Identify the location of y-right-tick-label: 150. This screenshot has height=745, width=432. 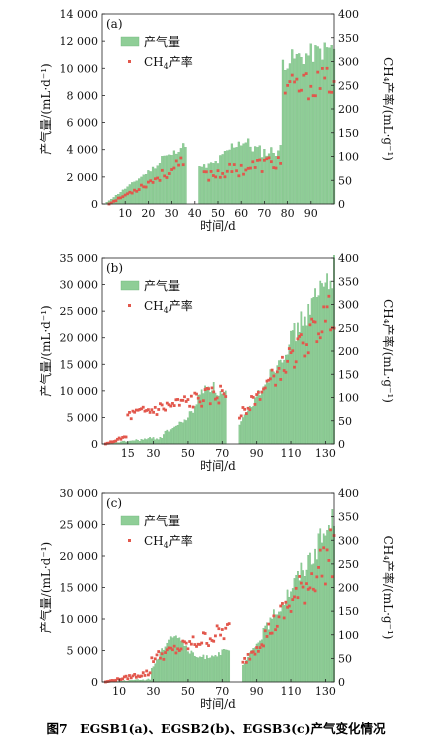
(348, 374).